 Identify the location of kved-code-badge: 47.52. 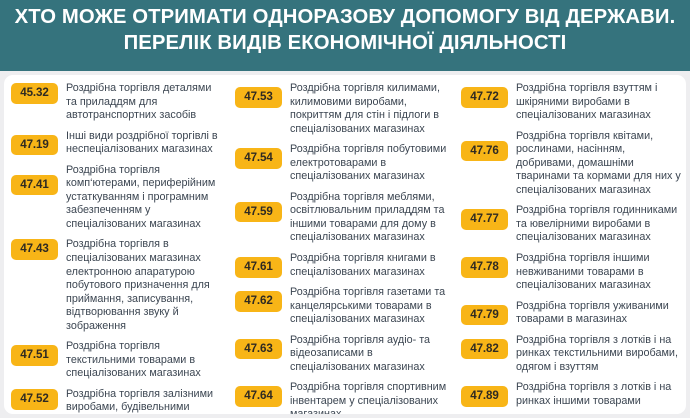
(34, 399).